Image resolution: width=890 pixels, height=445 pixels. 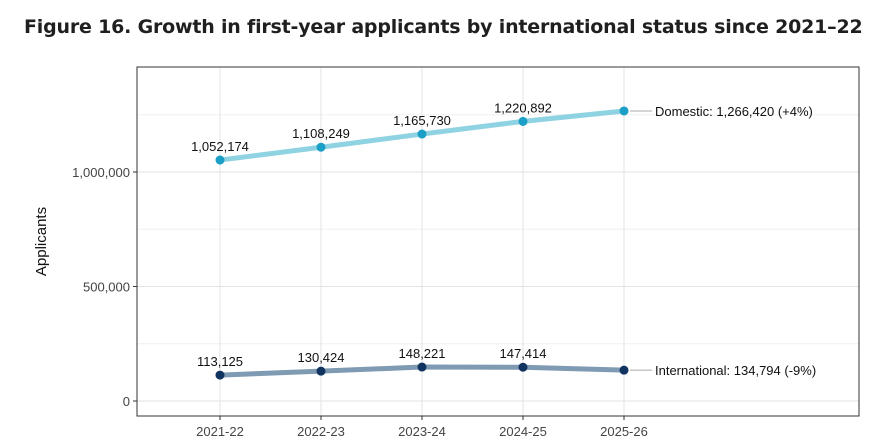 What do you see at coordinates (220, 361) in the screenshot?
I see `data-label-international: 113,125` at bounding box center [220, 361].